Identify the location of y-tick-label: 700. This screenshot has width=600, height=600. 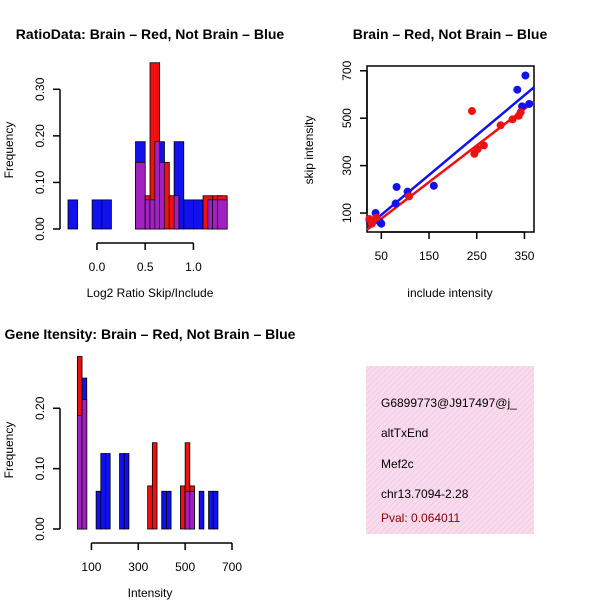
(347, 70).